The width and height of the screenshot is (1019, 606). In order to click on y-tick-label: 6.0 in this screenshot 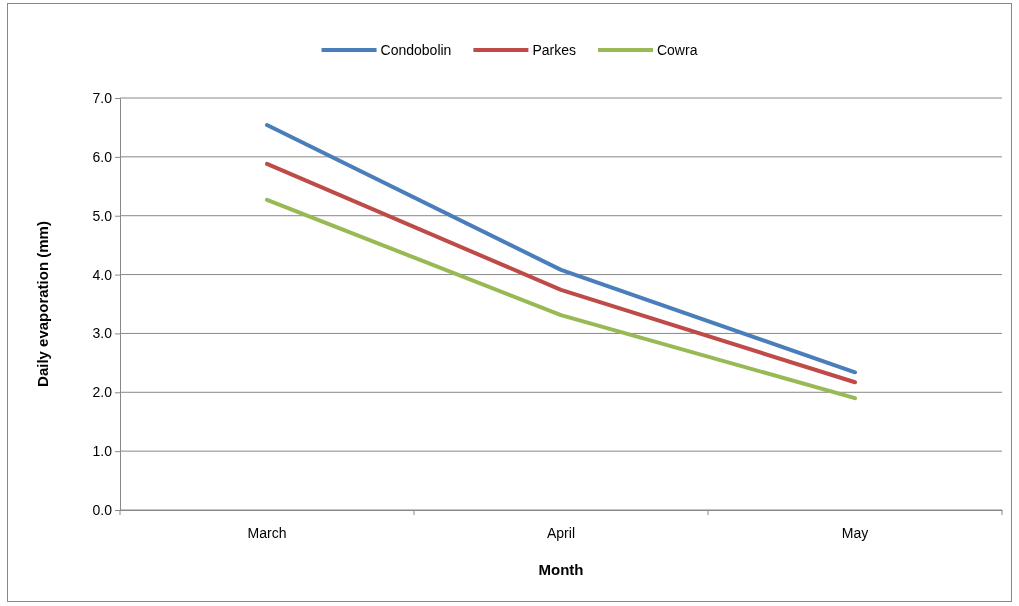, I will do `click(102, 156)`.